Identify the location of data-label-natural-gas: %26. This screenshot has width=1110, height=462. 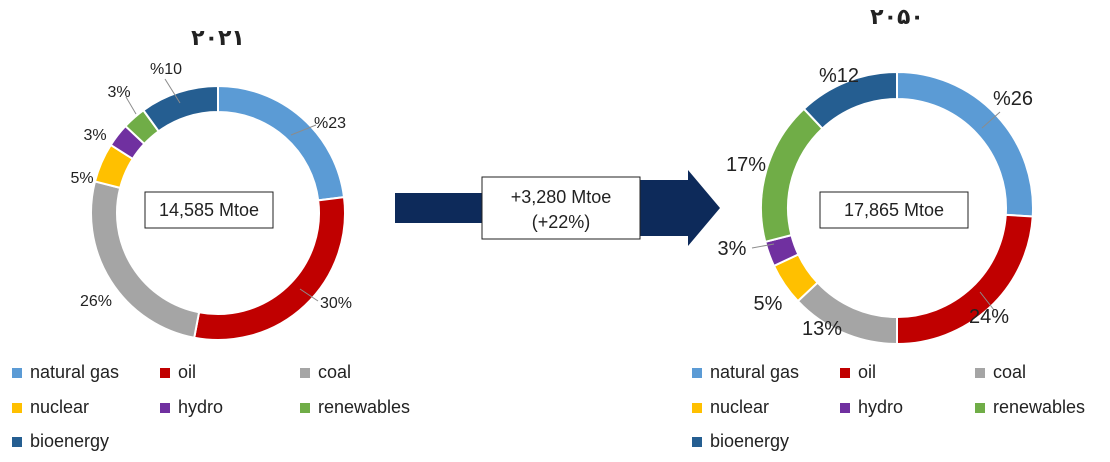
(1013, 99).